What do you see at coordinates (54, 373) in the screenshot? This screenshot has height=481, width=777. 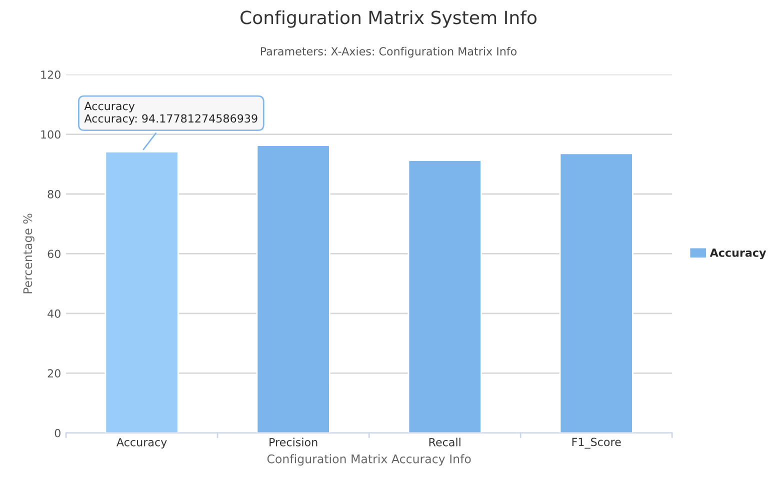 I see `y-tick-label: 20` at bounding box center [54, 373].